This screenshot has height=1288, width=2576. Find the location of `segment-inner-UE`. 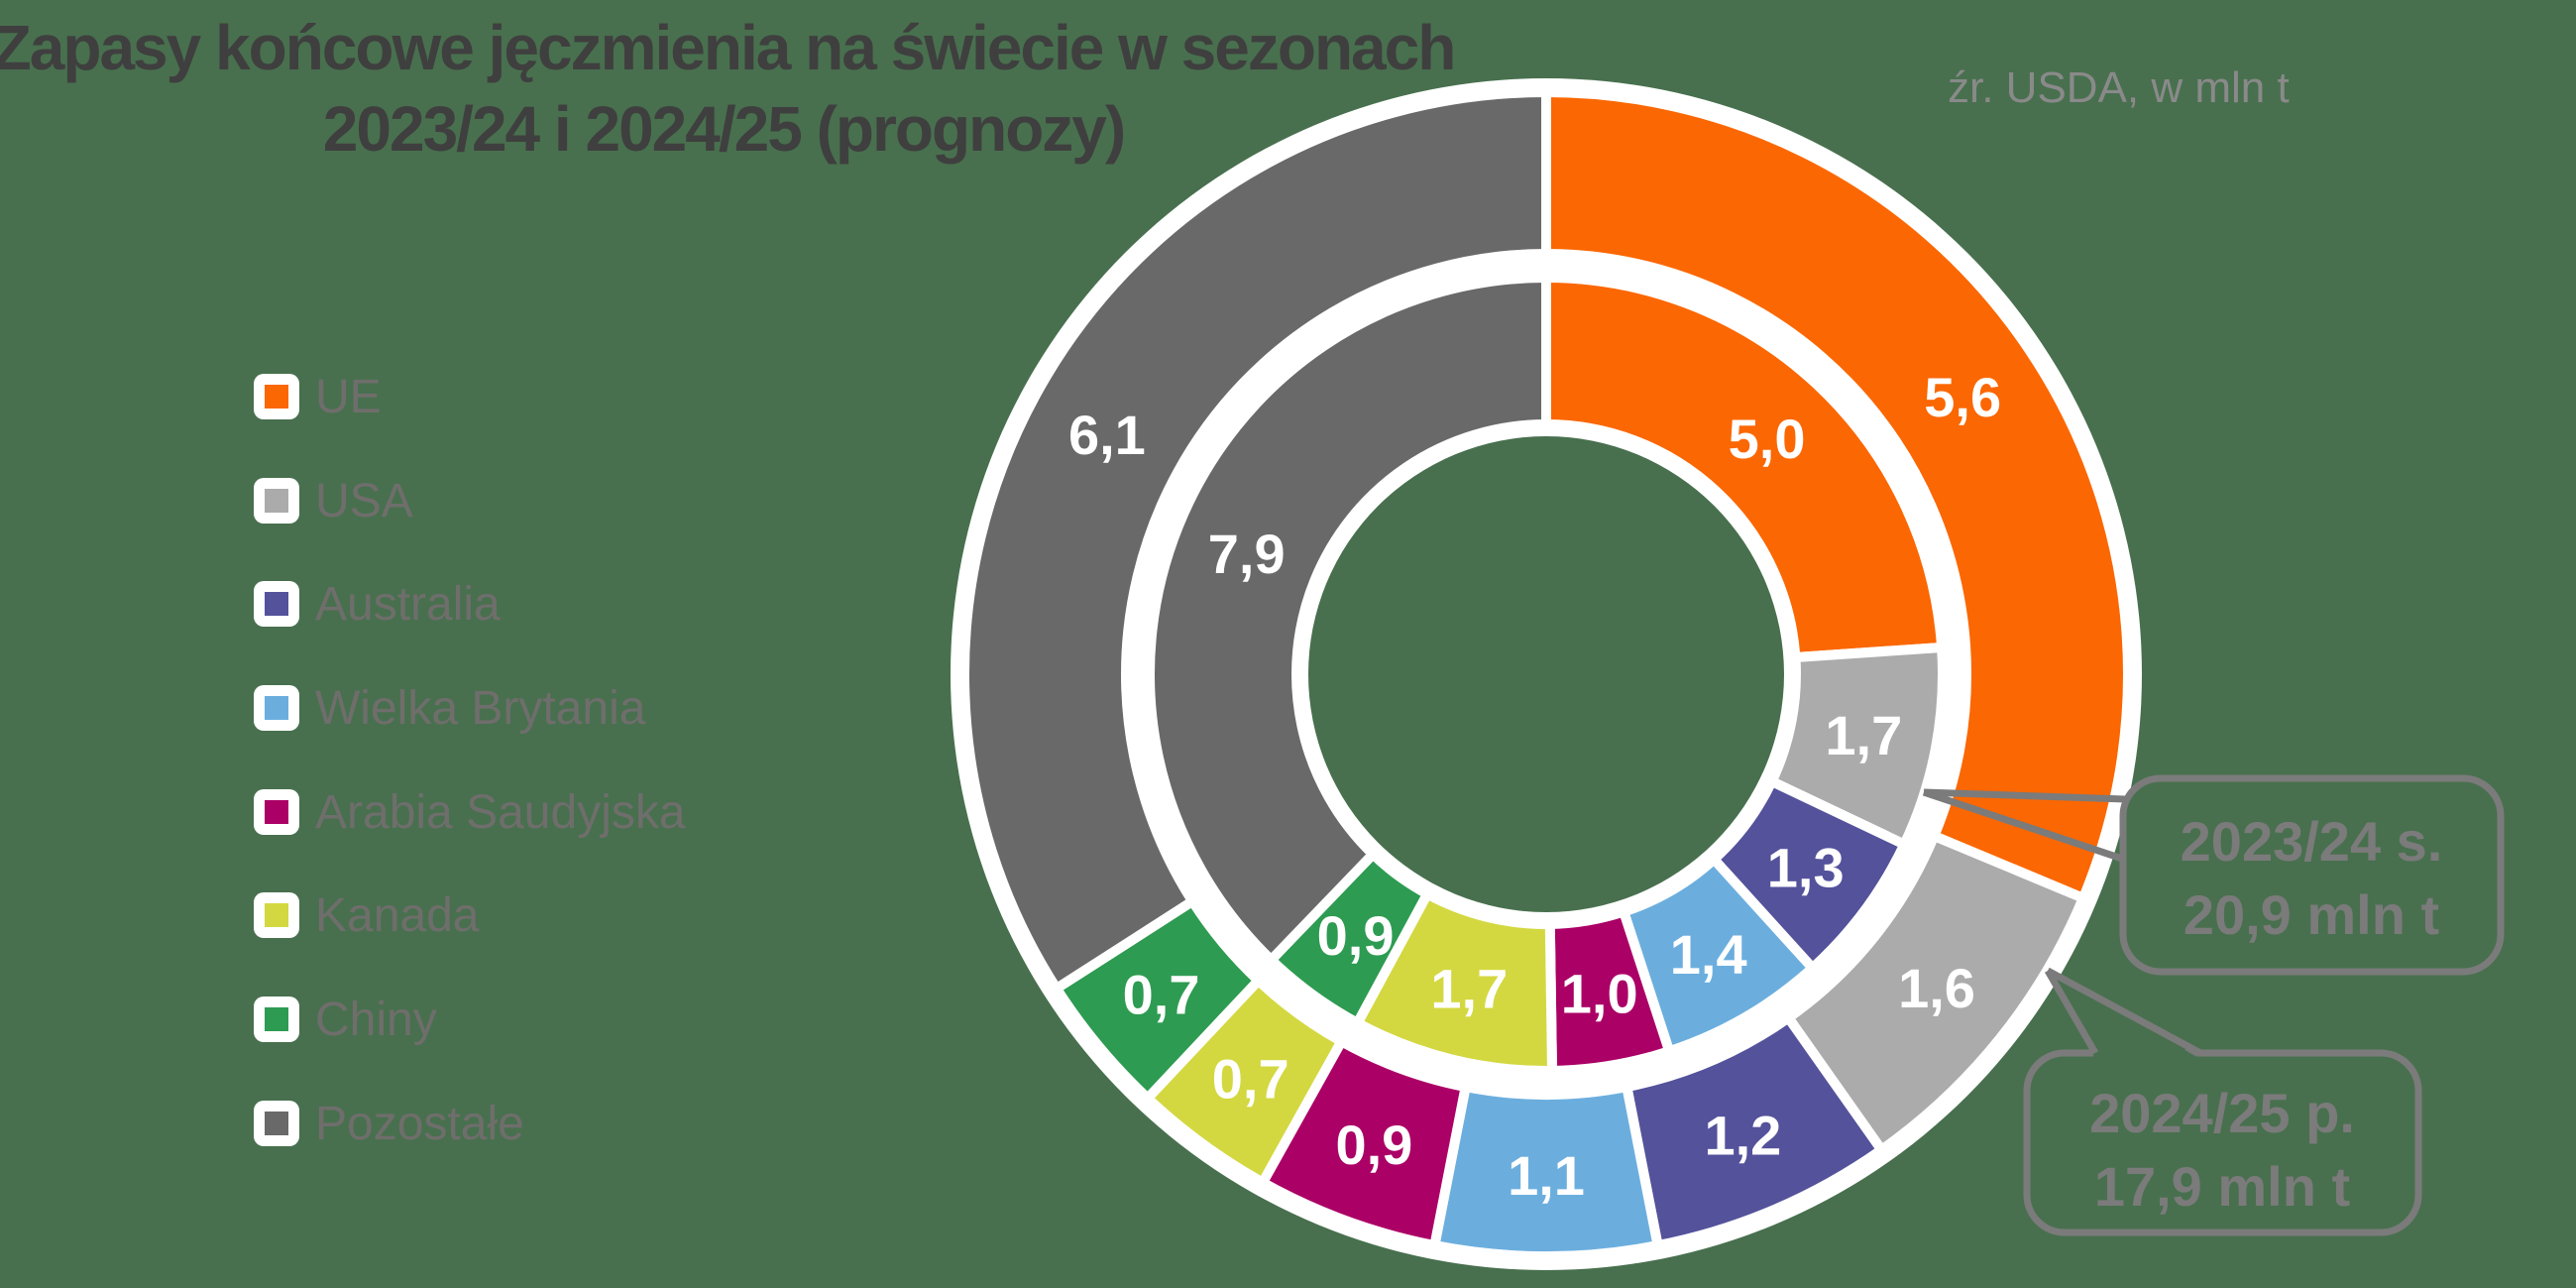

segment-inner-UE is located at coordinates (1744, 468).